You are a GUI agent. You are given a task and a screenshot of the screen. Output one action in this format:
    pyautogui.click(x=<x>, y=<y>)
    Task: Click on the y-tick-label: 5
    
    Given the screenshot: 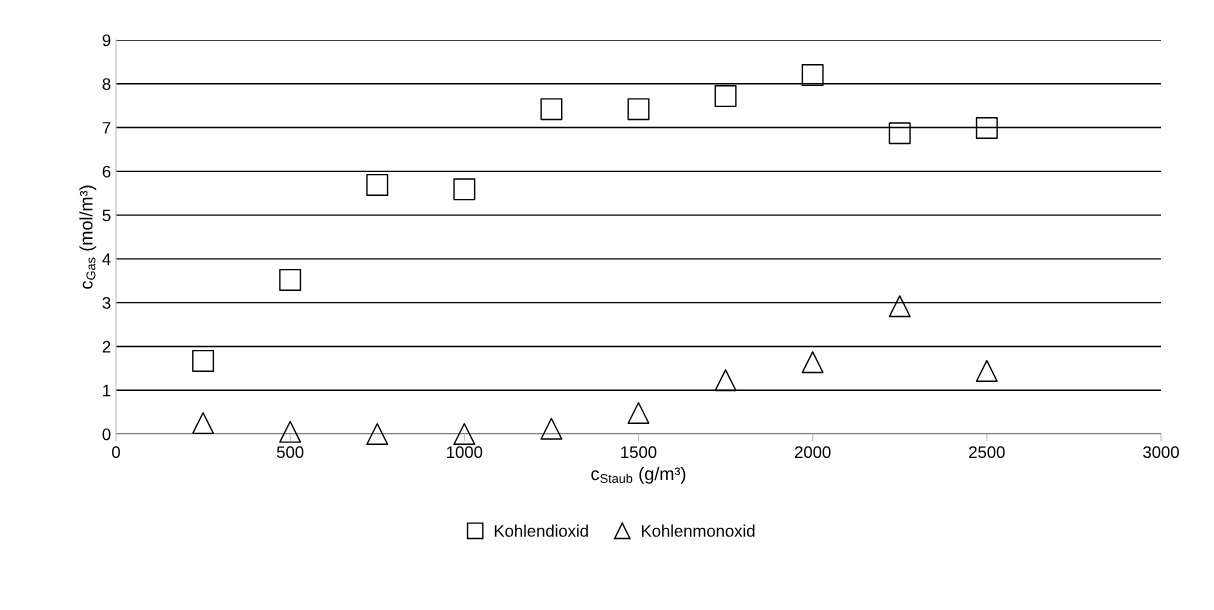 What is the action you would take?
    pyautogui.click(x=106, y=215)
    